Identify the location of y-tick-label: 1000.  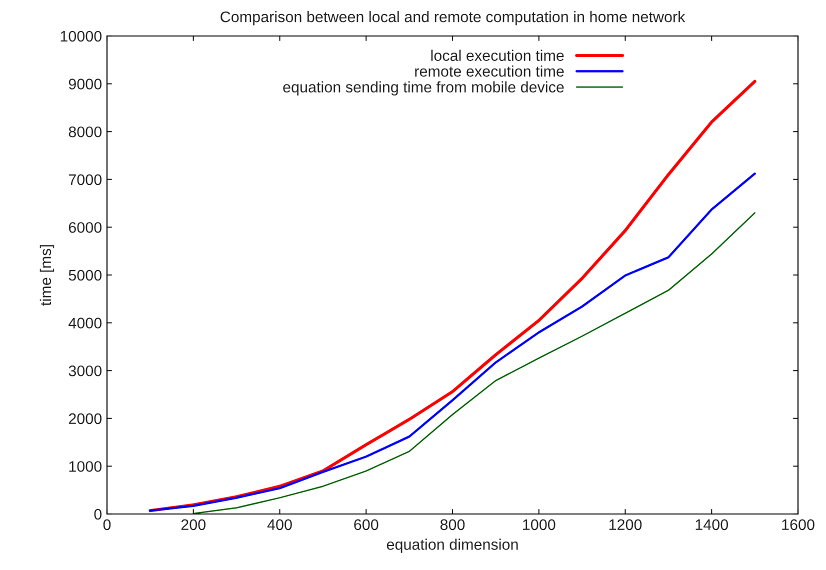
(85, 466).